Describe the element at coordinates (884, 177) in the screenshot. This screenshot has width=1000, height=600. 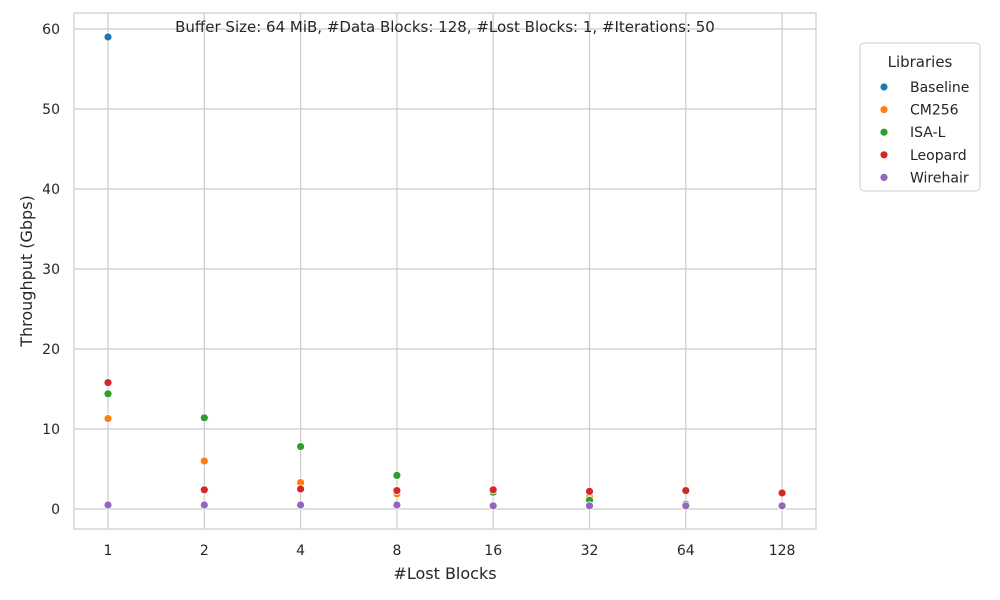
I see `legend-marker-wirehair` at that location.